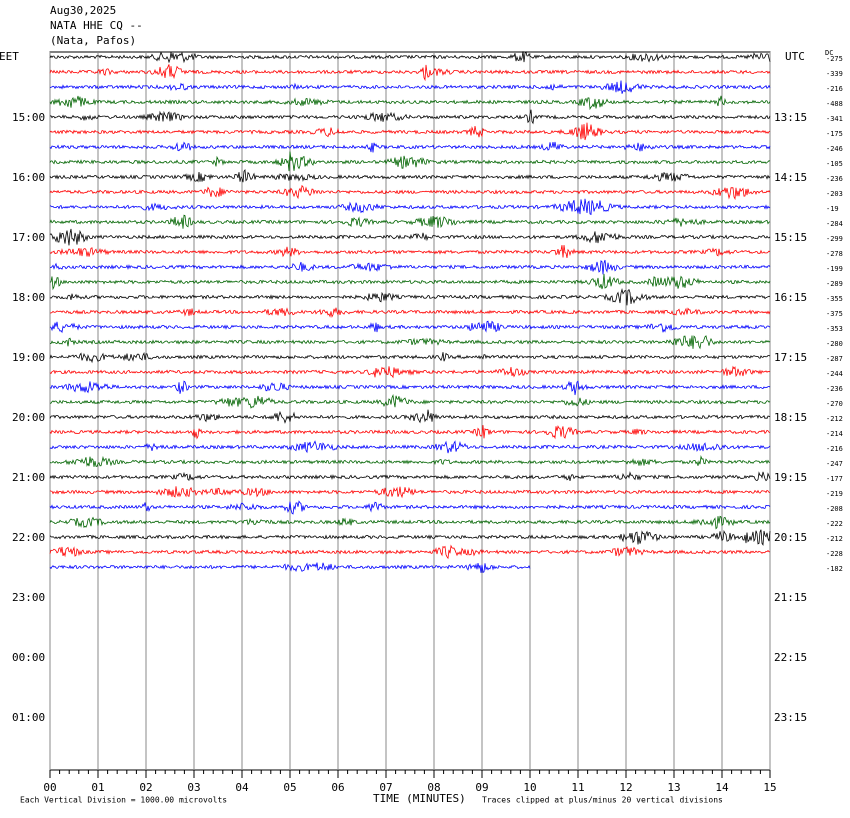  Describe the element at coordinates (834, 104) in the screenshot. I see `dc-value: -488` at that location.